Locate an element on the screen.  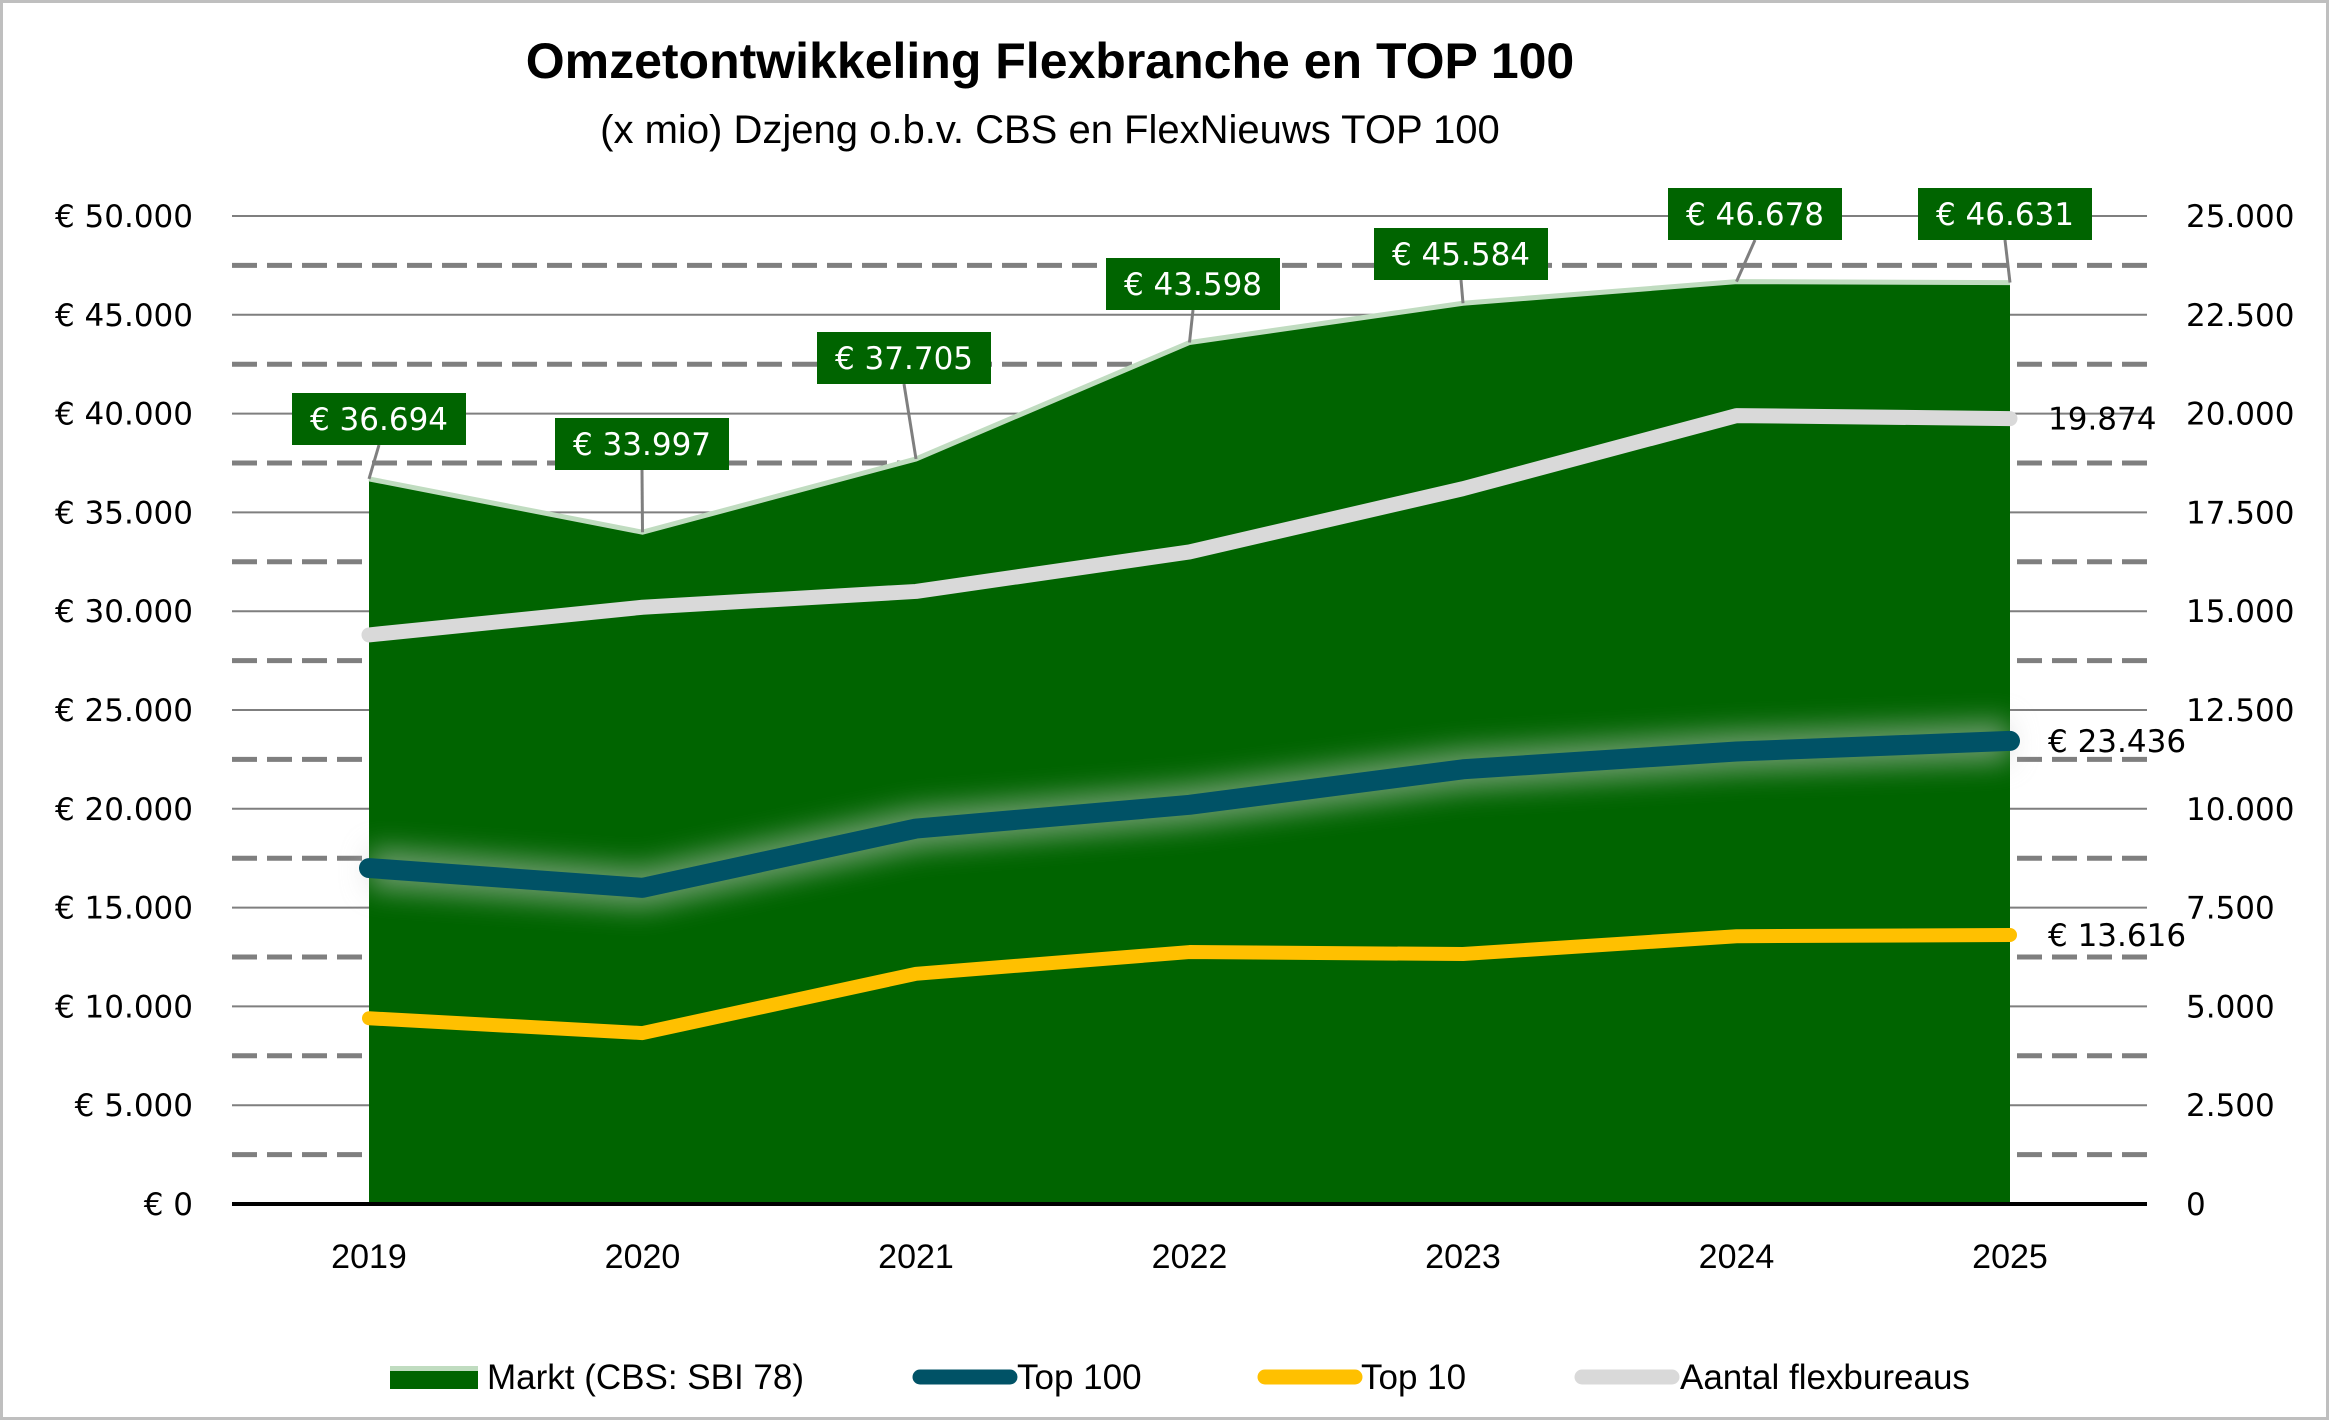
flexbureaus-end-label: 19.874 is located at coordinates (2102, 420).